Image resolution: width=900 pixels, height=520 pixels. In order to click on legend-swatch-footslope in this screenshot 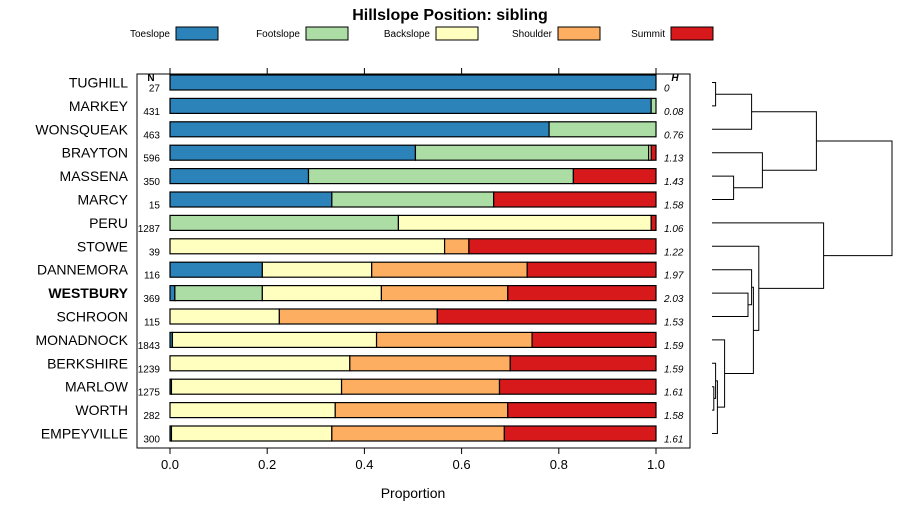, I will do `click(327, 33)`.